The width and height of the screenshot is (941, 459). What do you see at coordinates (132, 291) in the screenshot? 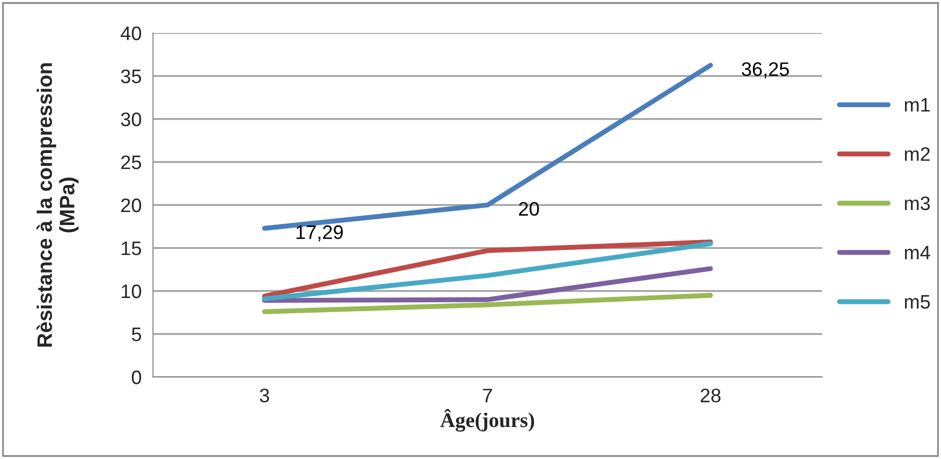
I see `y-tick-label: 10` at bounding box center [132, 291].